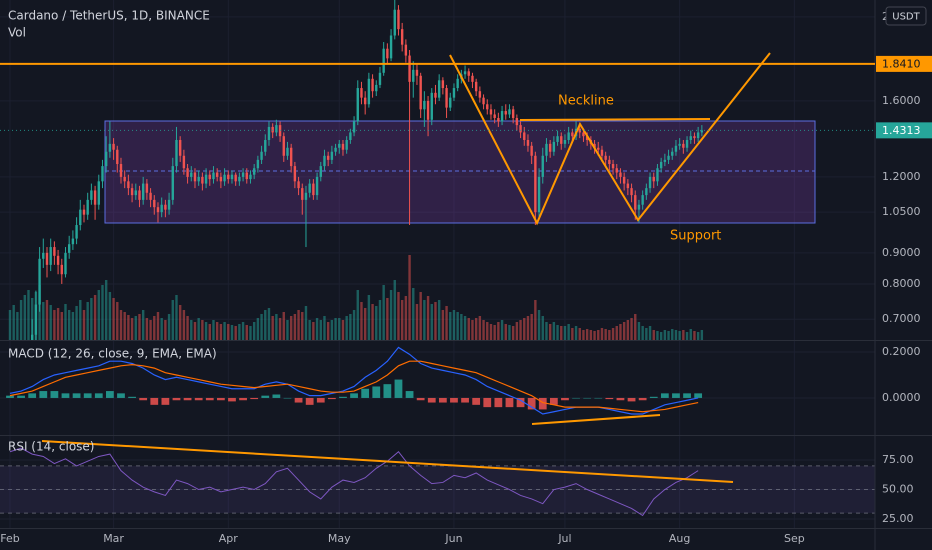  I want to click on rsi-trendline, so click(387, 461).